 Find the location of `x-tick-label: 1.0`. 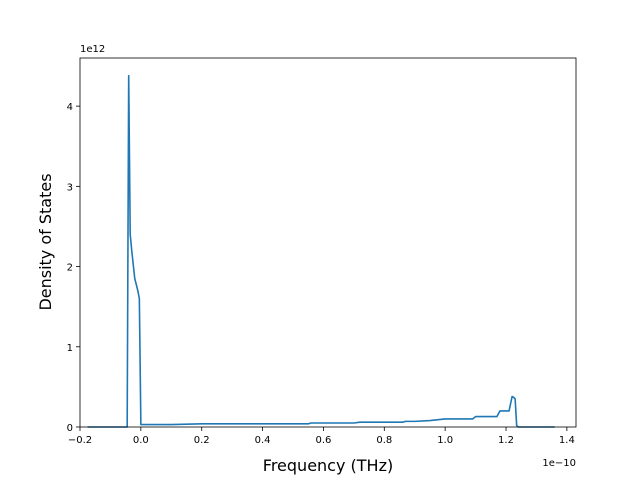

x-tick-label: 1.0 is located at coordinates (445, 440).